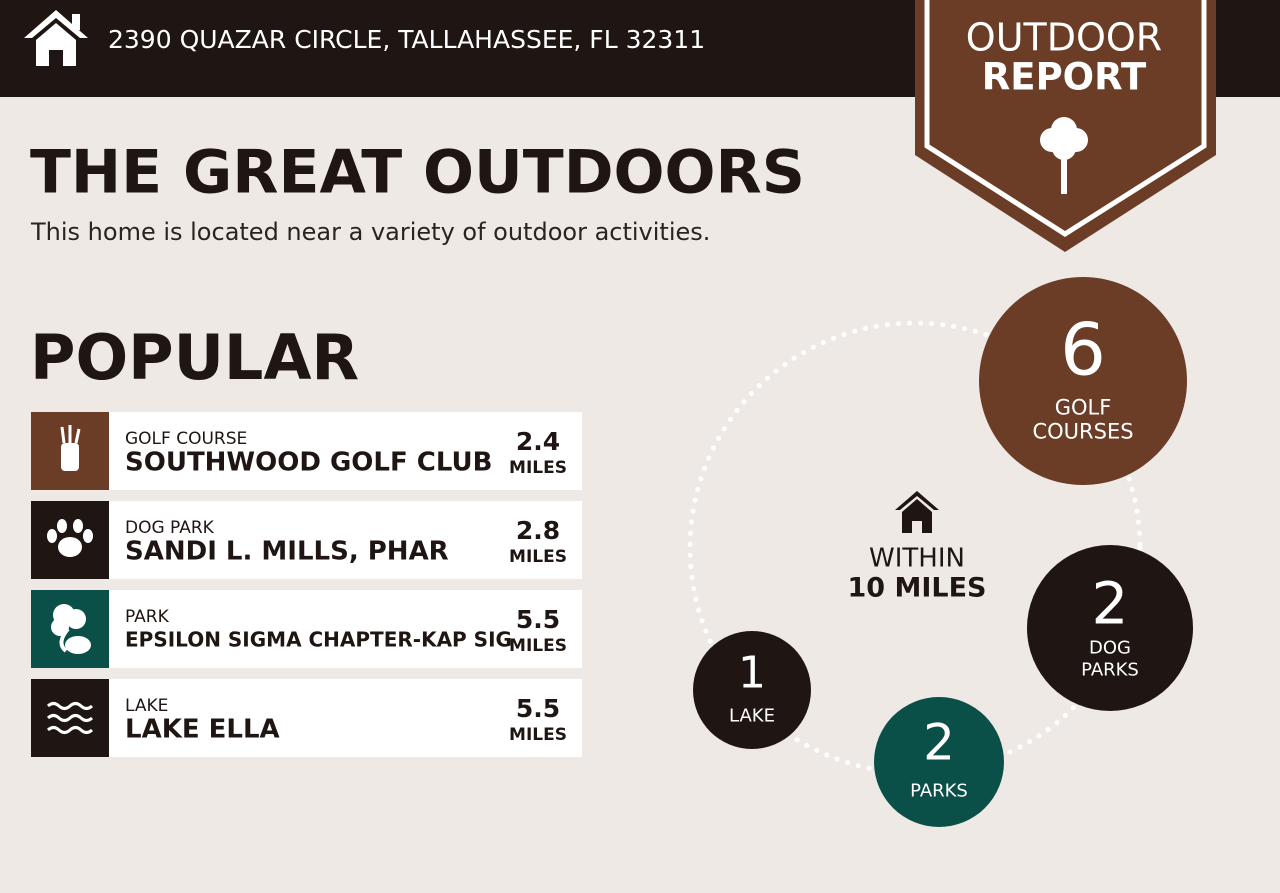 The width and height of the screenshot is (1280, 893). What do you see at coordinates (752, 672) in the screenshot?
I see `bubble-count: 1` at bounding box center [752, 672].